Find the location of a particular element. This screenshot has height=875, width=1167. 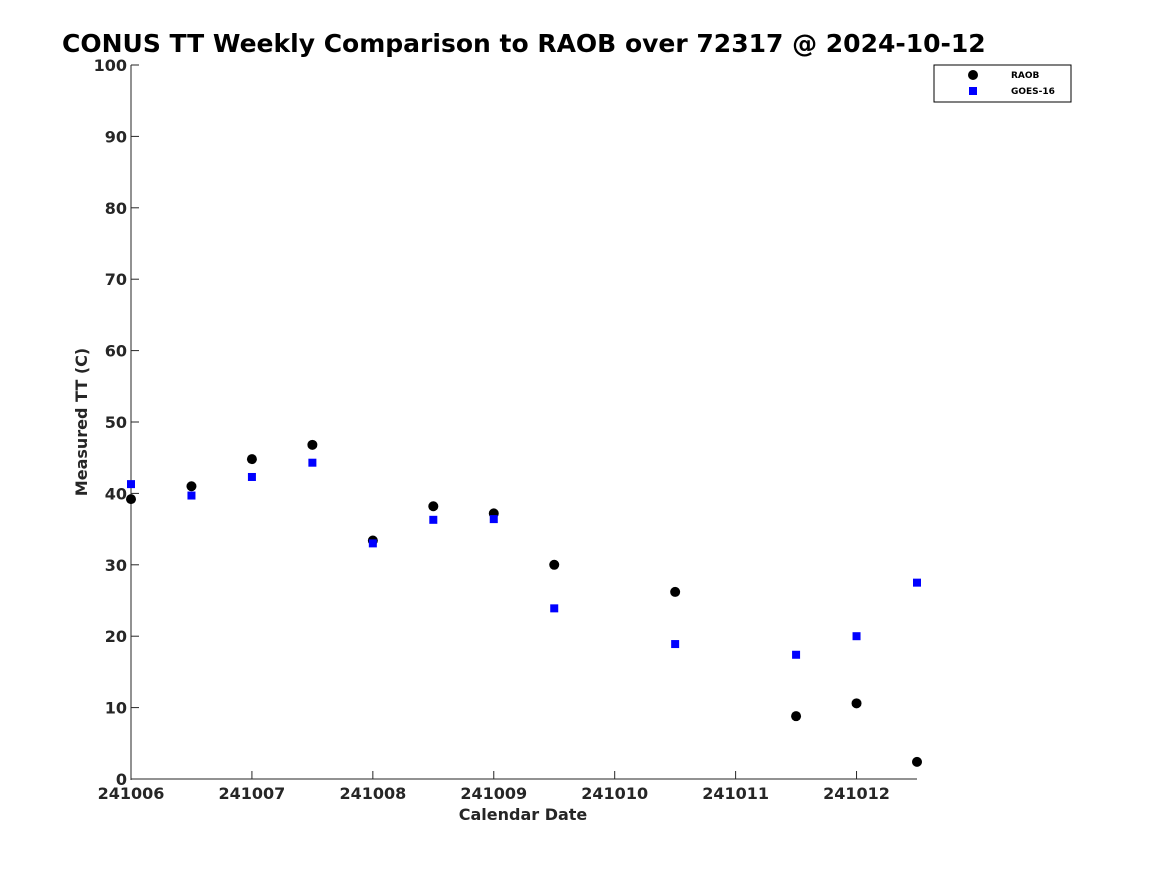

y-tick-label: 60 is located at coordinates (116, 351).